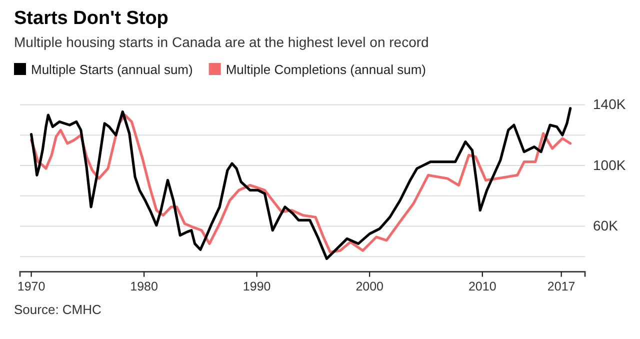 Image resolution: width=640 pixels, height=339 pixels. I want to click on y-tick-label: 60K, so click(606, 226).